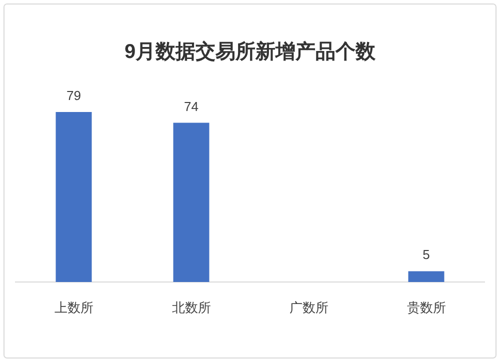 Image resolution: width=500 pixels, height=362 pixels. I want to click on chart-title: 9月数据交易所新增产品个数, so click(250, 51).